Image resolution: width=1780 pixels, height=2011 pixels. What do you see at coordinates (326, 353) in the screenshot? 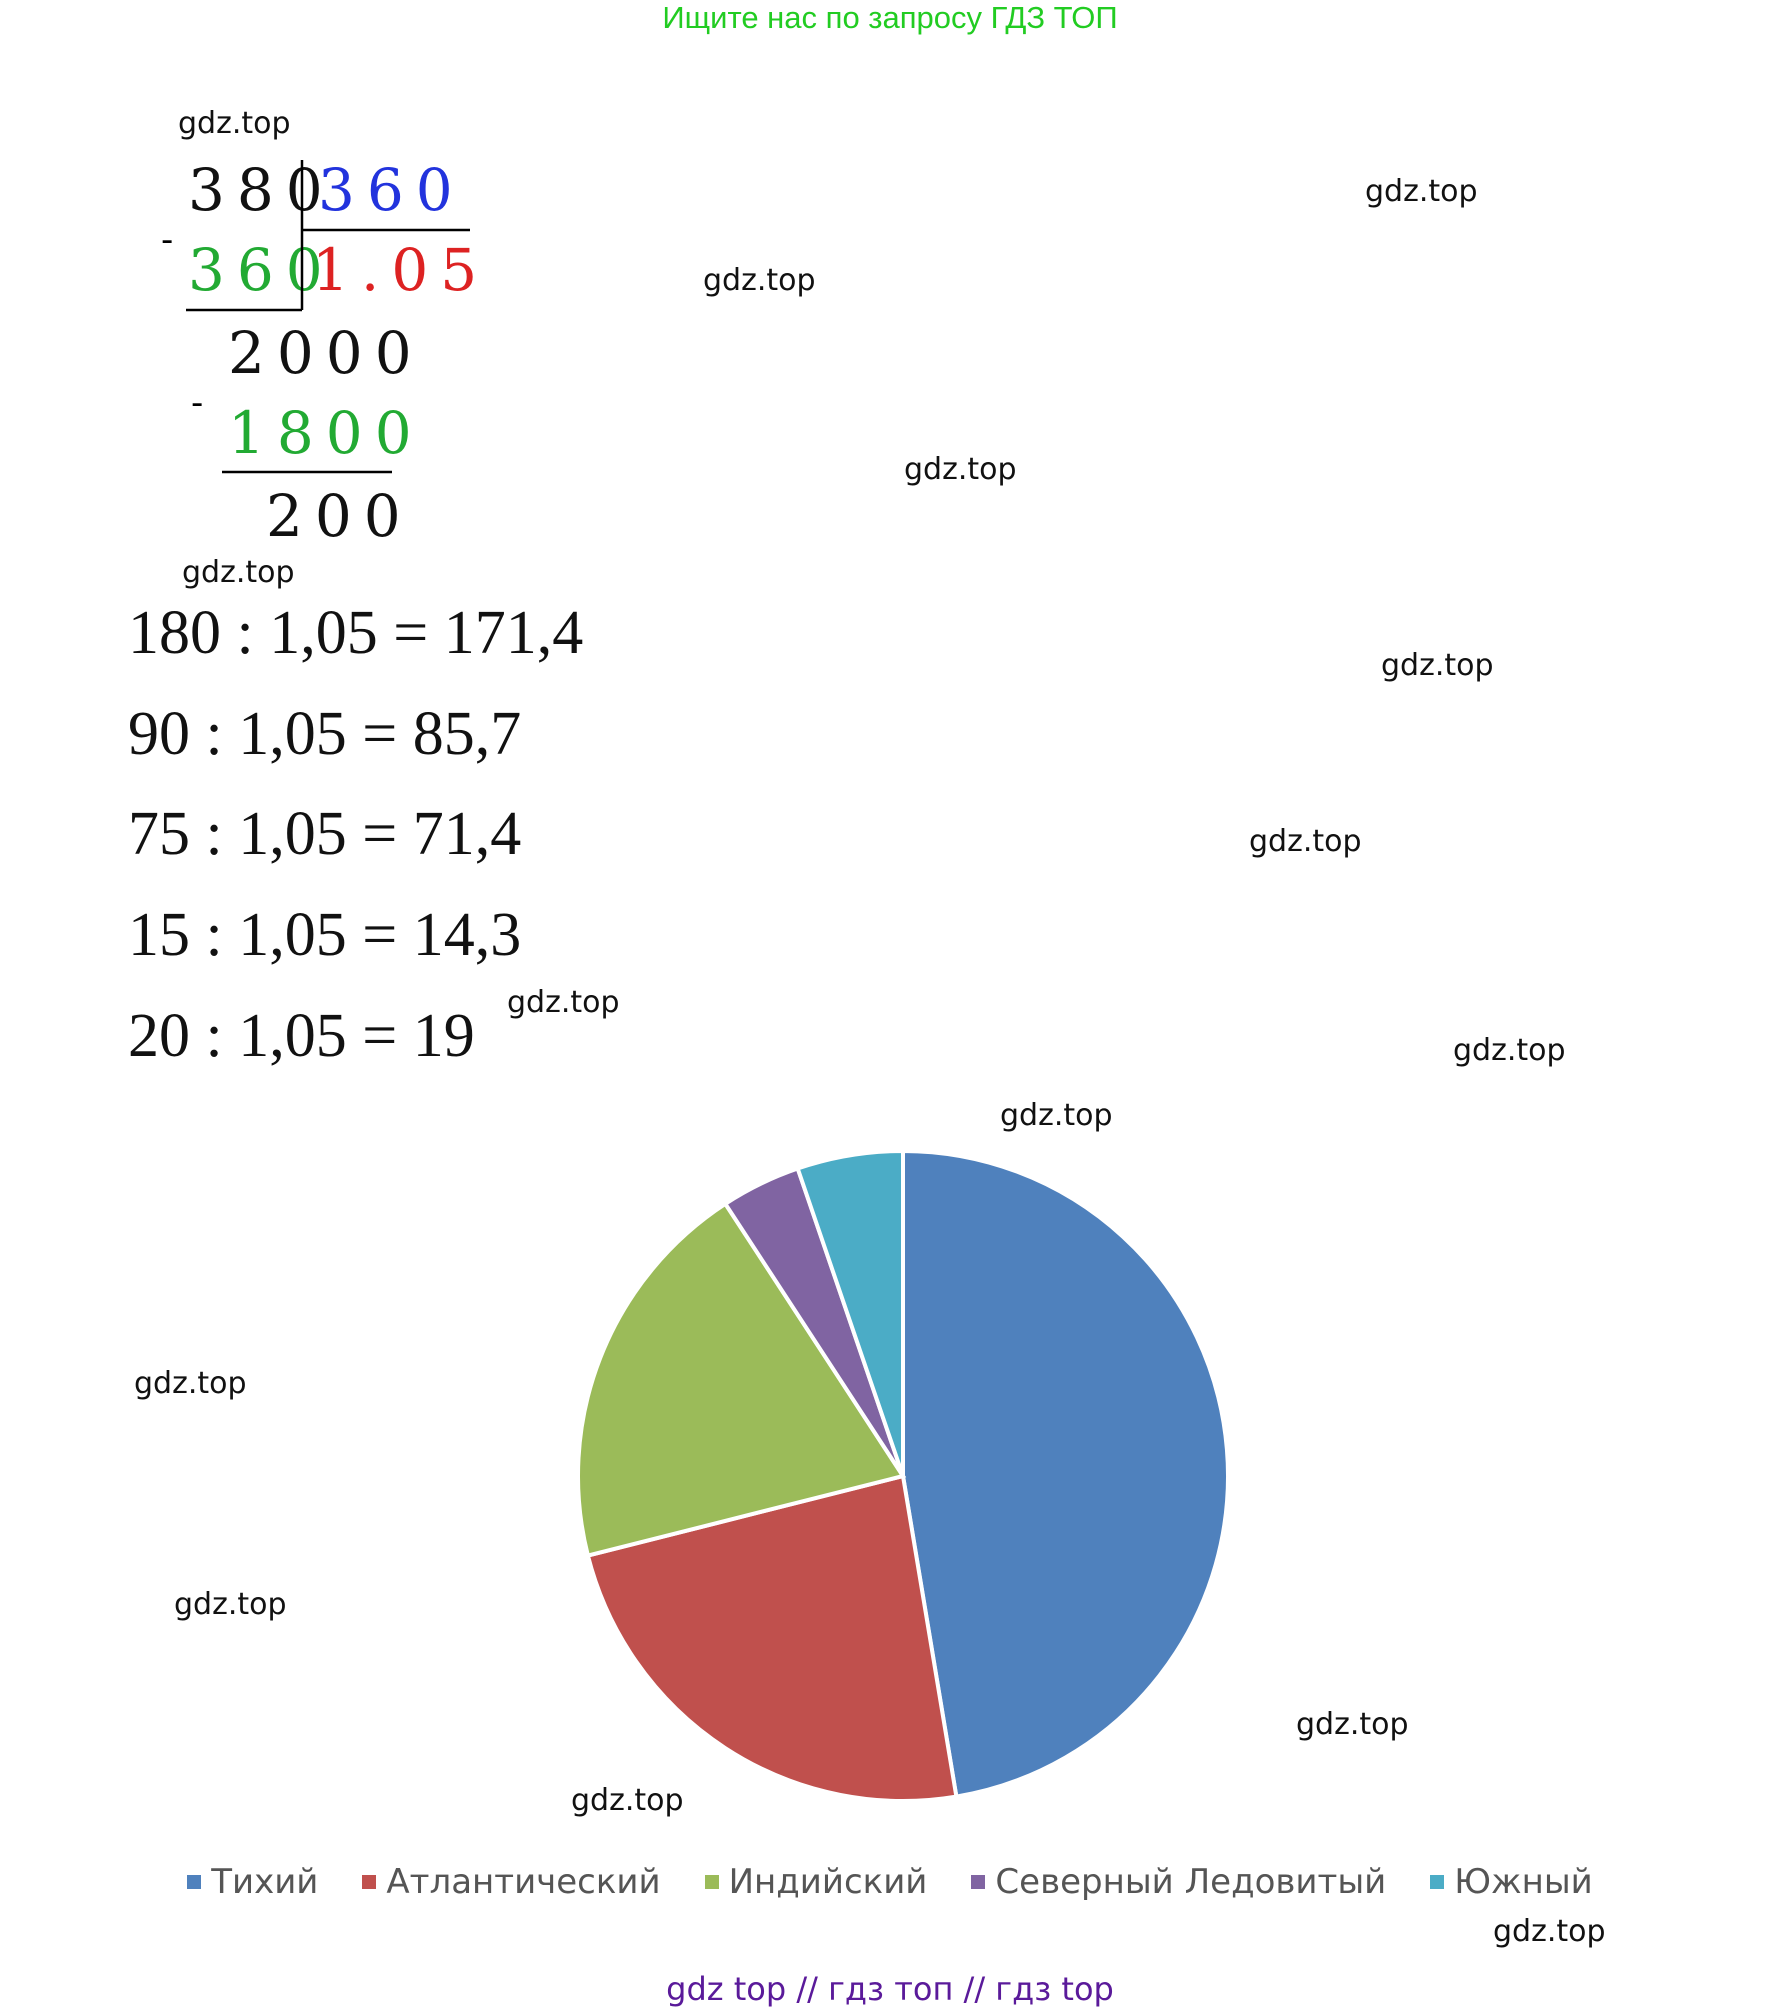
I see `remainder-1: 2000` at bounding box center [326, 353].